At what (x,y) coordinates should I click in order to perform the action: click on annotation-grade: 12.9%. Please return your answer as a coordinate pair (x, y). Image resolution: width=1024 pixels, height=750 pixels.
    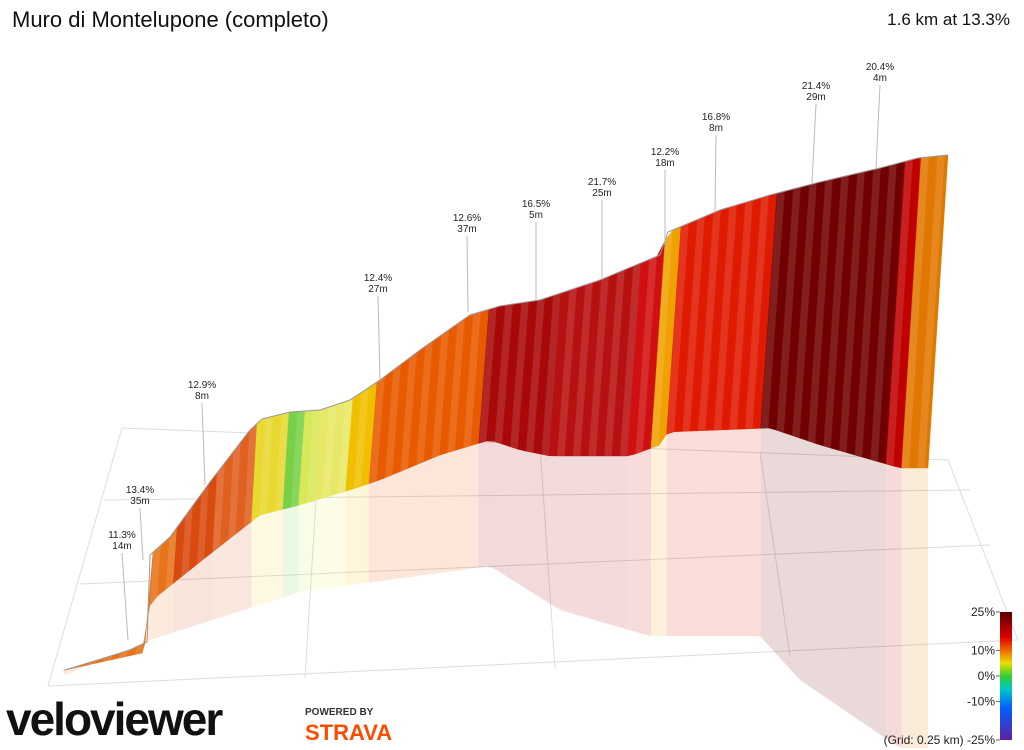
    Looking at the image, I should click on (202, 385).